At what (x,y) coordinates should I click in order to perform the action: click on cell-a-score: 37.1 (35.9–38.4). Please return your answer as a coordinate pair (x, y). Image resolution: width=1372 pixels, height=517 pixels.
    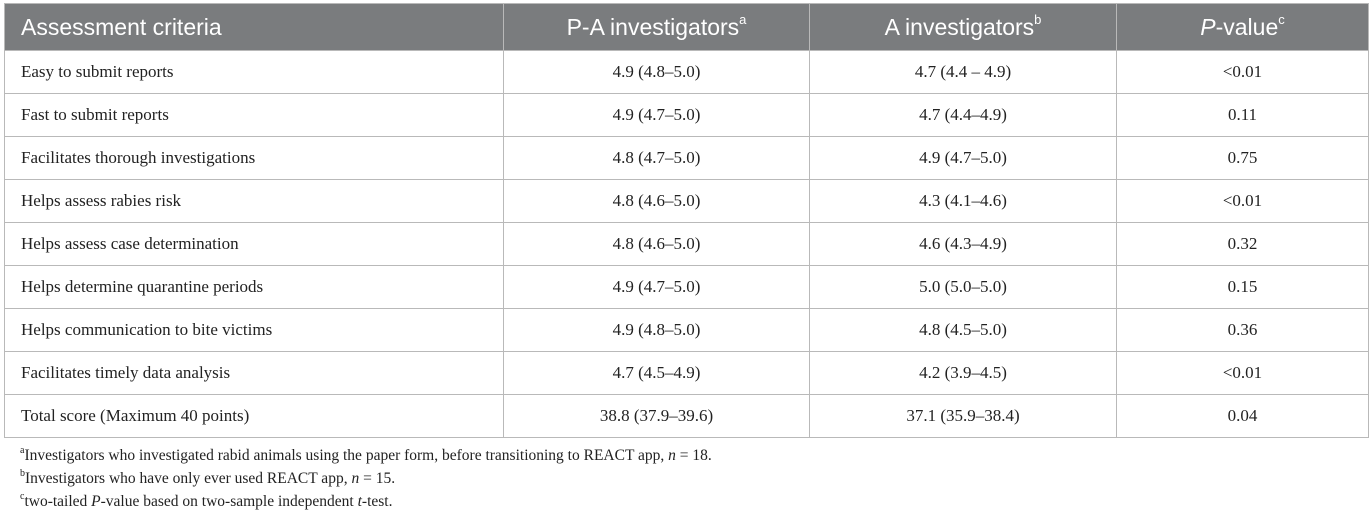
    Looking at the image, I should click on (963, 416).